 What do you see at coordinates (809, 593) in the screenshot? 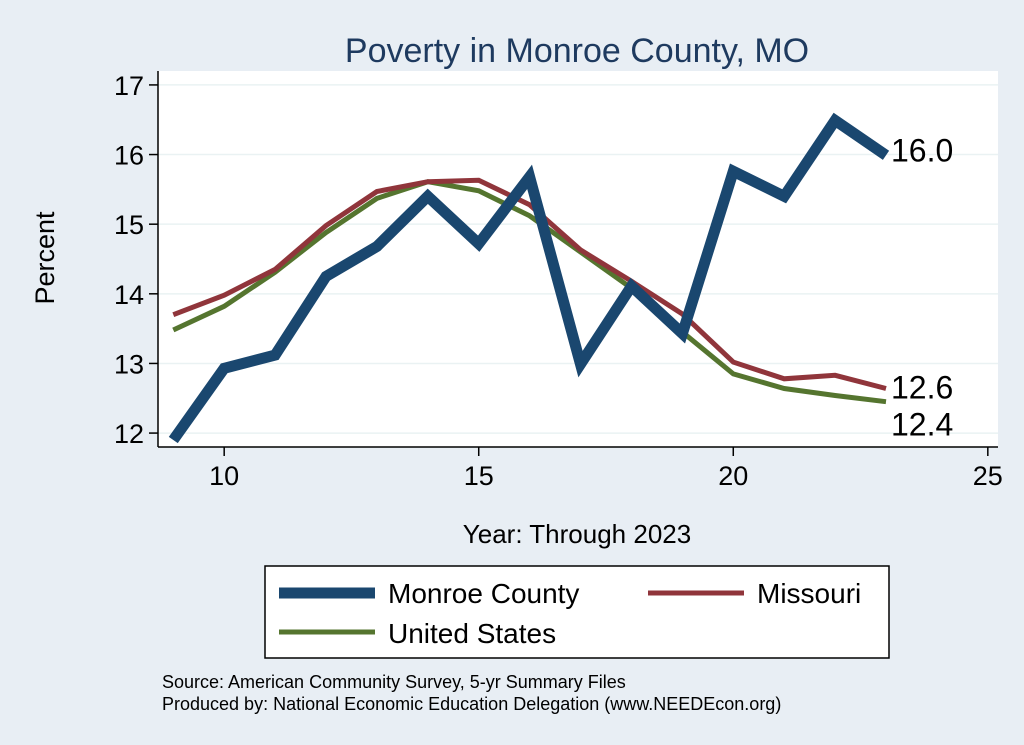
I see `legend-label-missouri: Missouri` at bounding box center [809, 593].